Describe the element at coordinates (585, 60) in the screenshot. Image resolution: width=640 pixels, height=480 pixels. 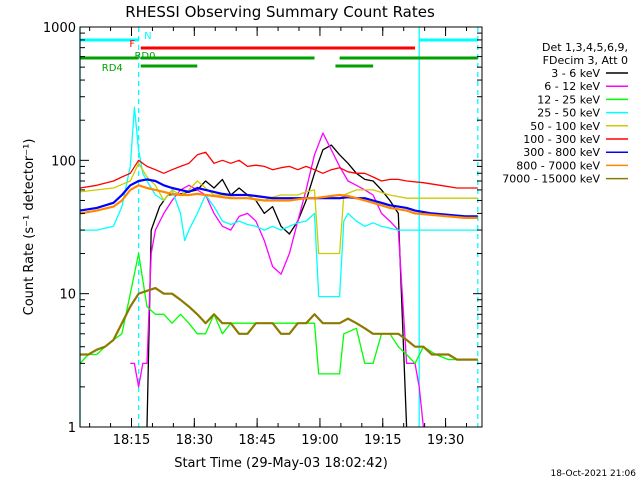
I see `legend-header-1: FDecim 3, Att 0` at that location.